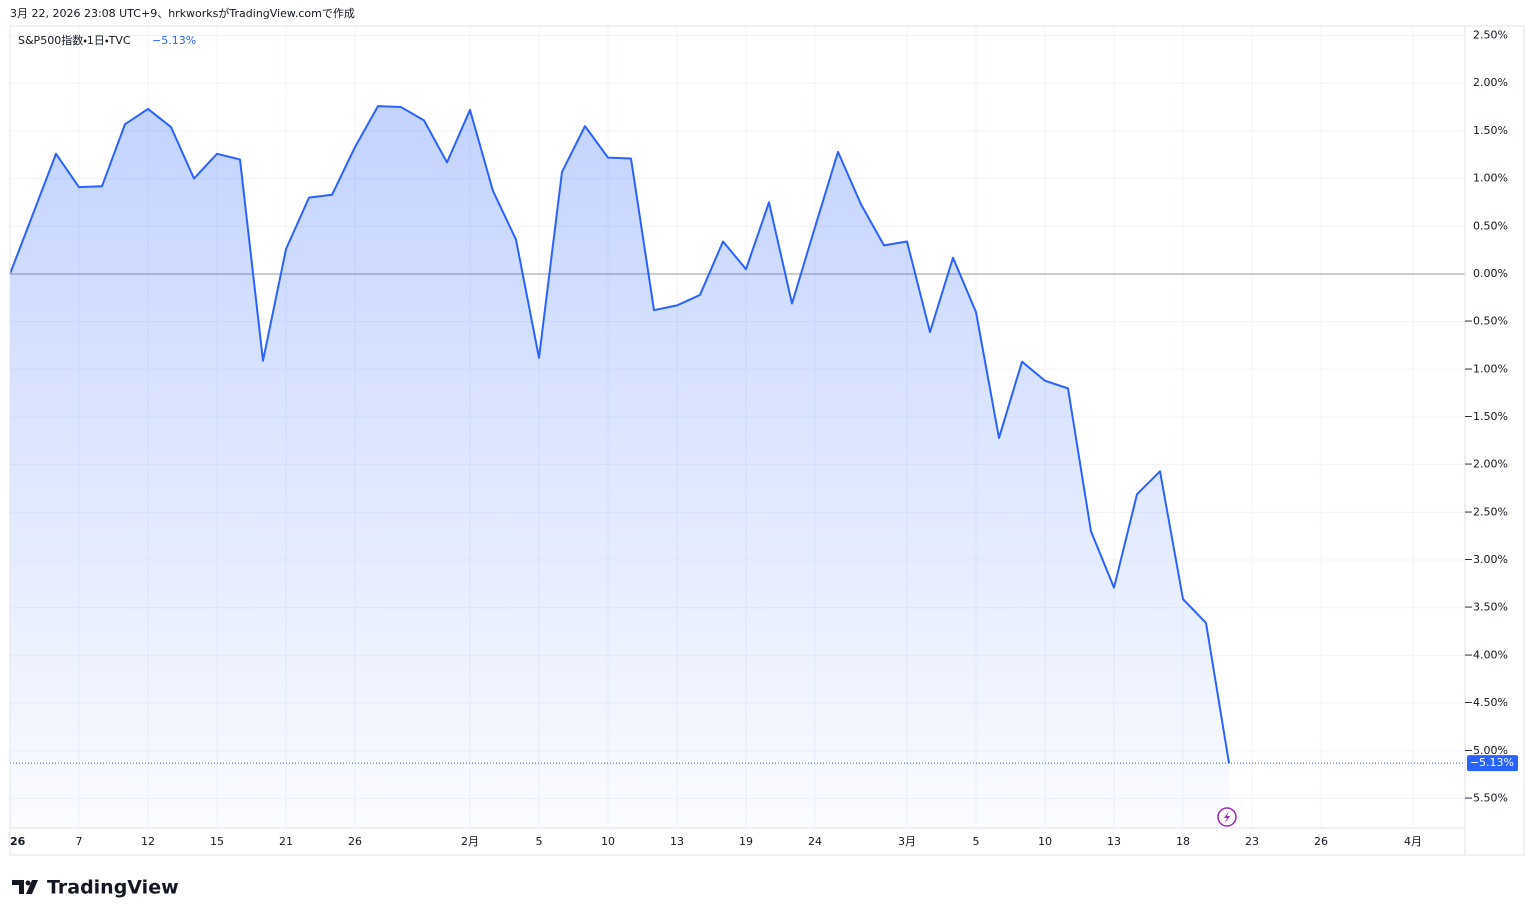 This screenshot has width=1534, height=921. I want to click on logo: TradingView, so click(95, 888).